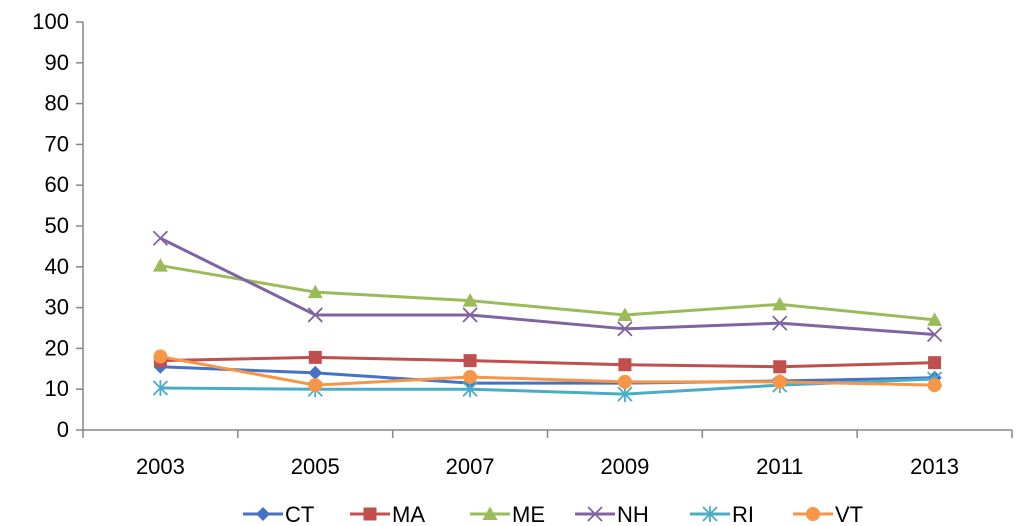 The image size is (1025, 526). What do you see at coordinates (408, 514) in the screenshot?
I see `legend-label: MA` at bounding box center [408, 514].